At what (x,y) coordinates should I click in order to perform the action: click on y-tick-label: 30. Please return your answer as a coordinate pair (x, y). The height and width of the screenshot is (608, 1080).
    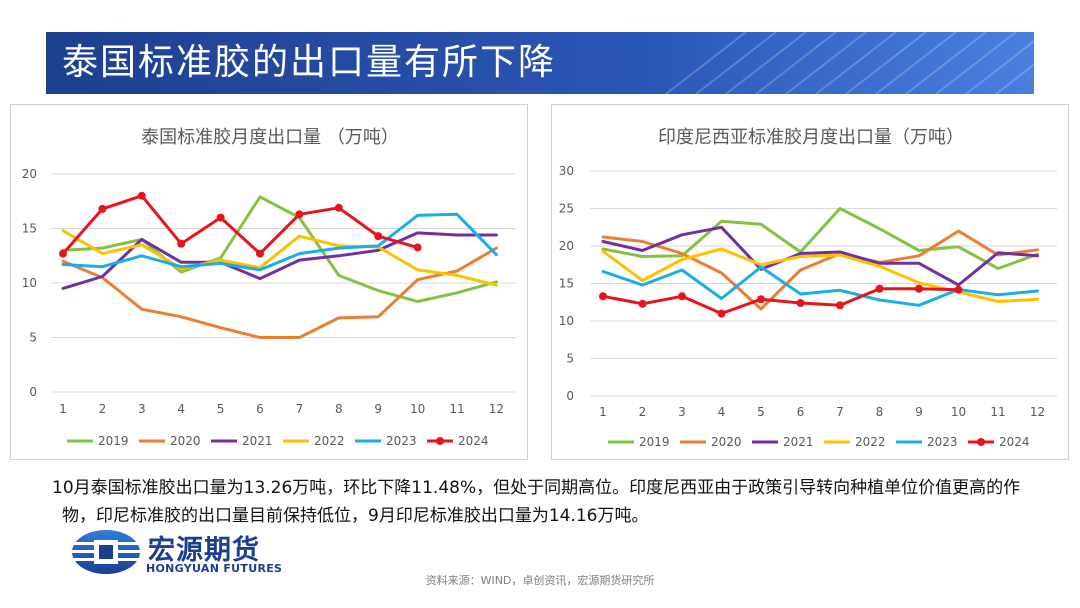
    Looking at the image, I should click on (566, 171).